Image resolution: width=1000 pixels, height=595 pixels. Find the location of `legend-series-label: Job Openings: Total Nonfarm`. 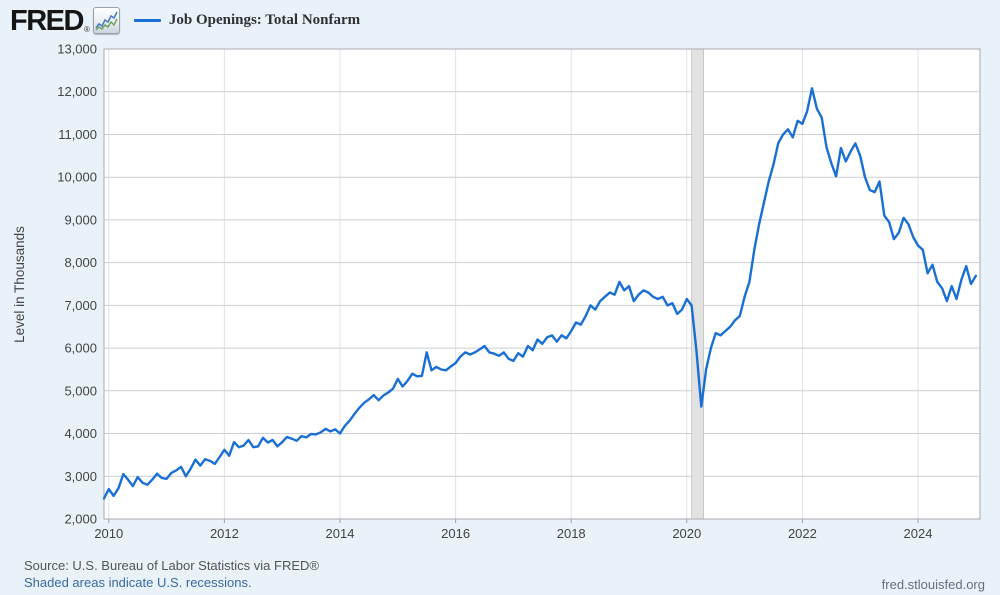

legend-series-label: Job Openings: Total Nonfarm is located at coordinates (264, 20).